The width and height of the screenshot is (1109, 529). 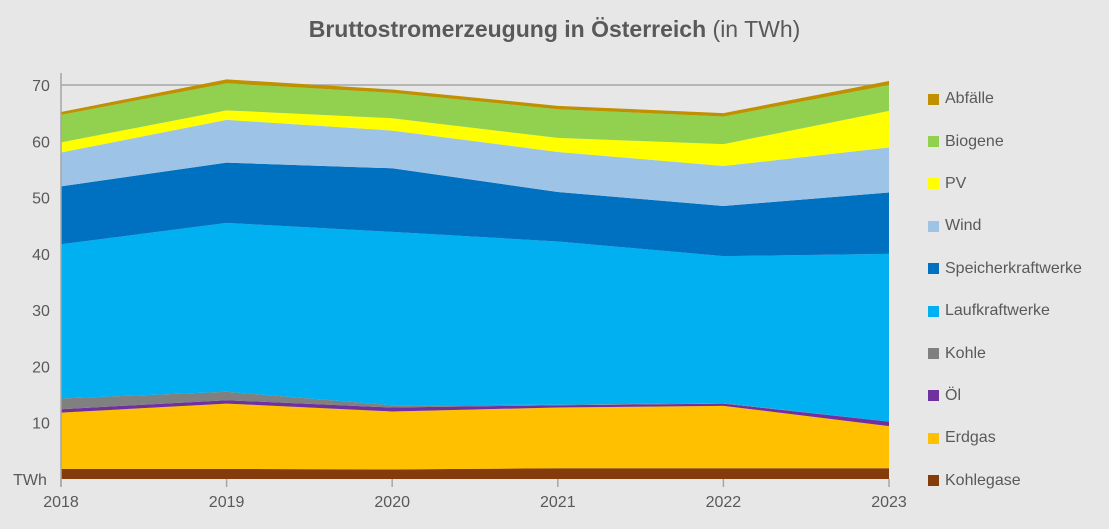 I want to click on legend-item: Kohlegase, so click(x=1005, y=481).